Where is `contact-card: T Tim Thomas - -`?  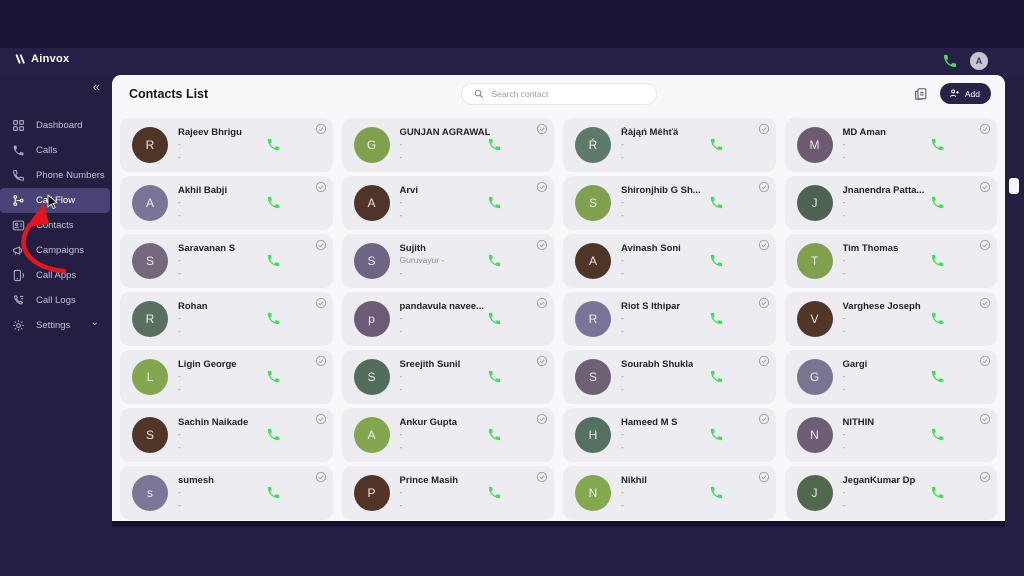 contact-card: T Tim Thomas - - is located at coordinates (890, 261).